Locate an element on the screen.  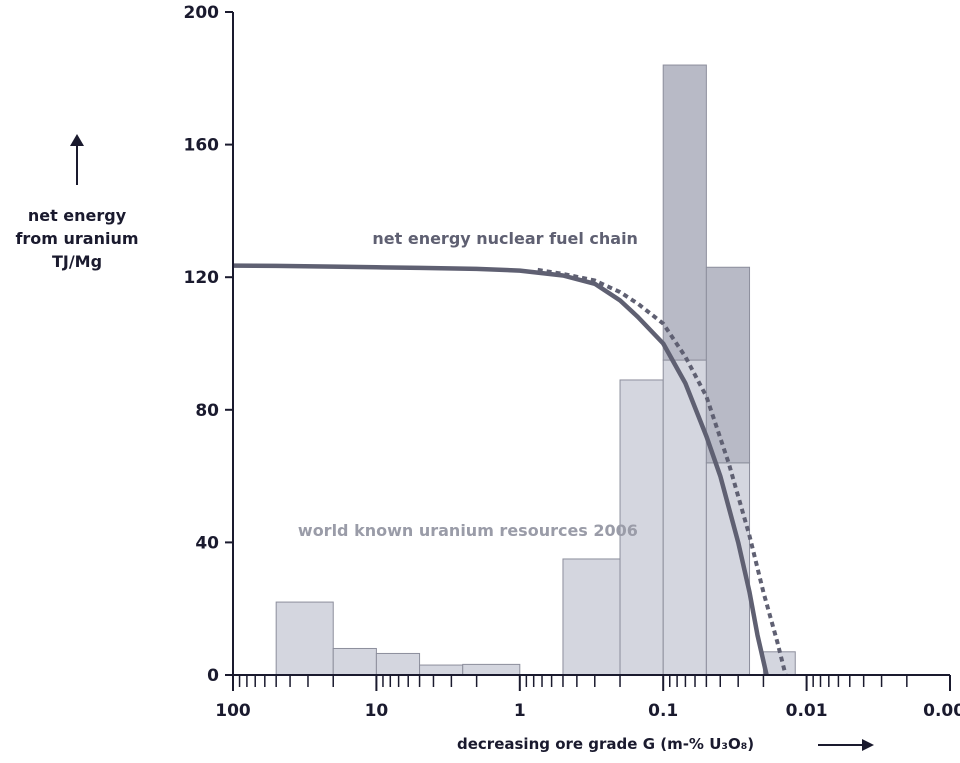
x-tick-label: 10 is located at coordinates (377, 711).